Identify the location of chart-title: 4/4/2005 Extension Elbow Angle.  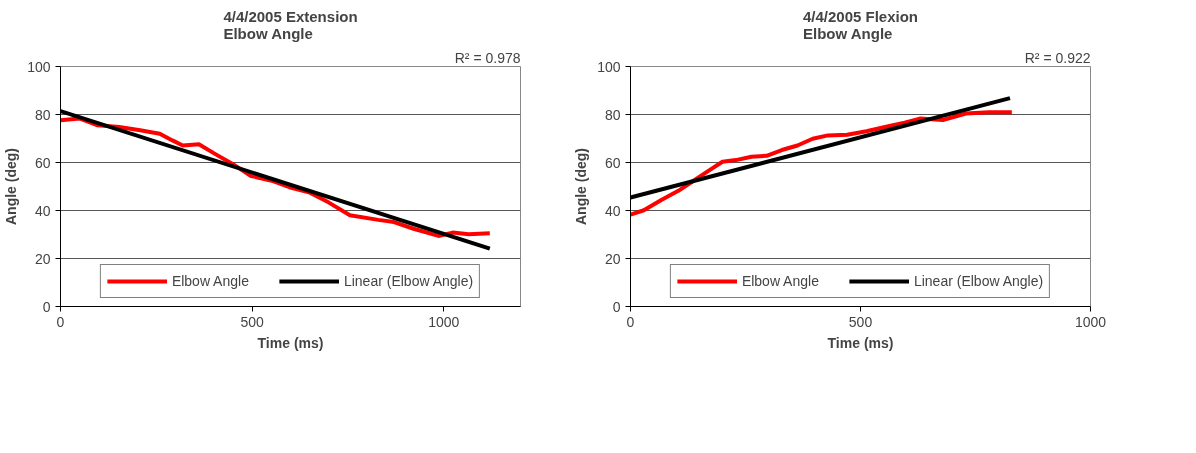
(290, 24).